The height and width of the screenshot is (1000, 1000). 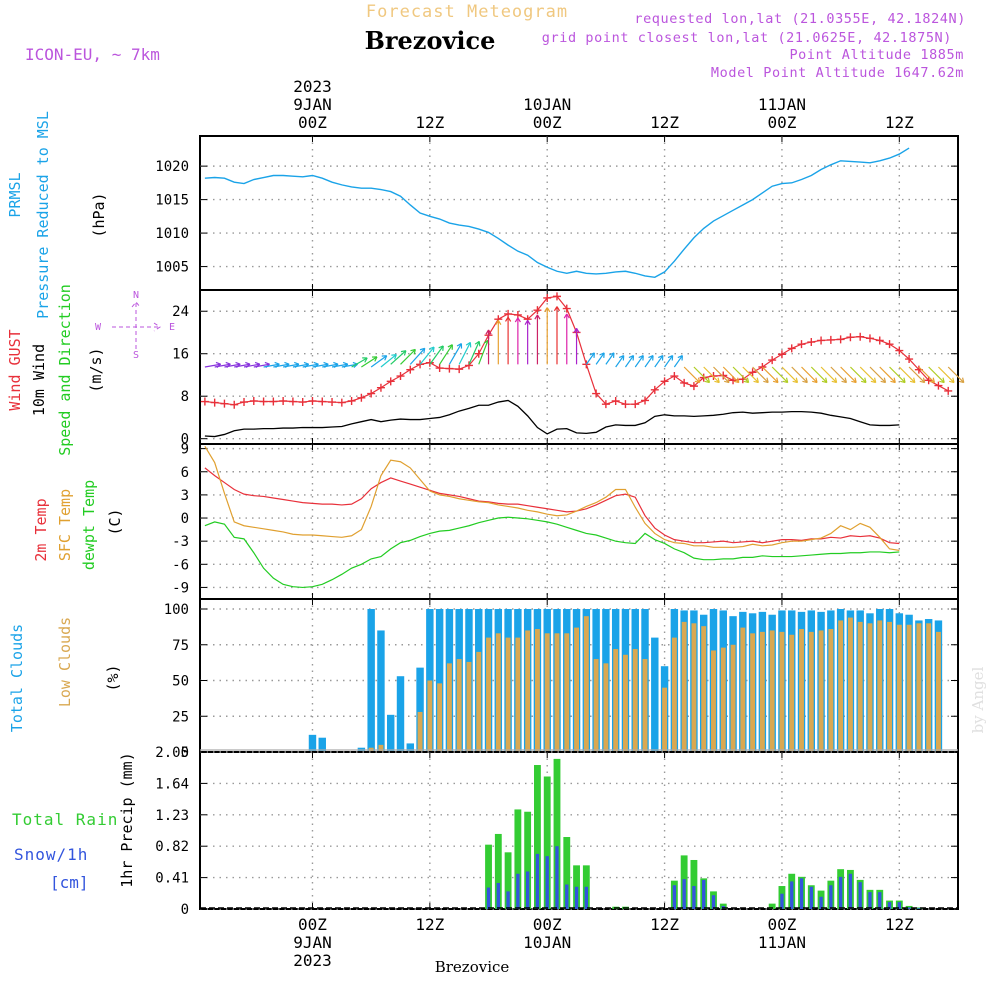 I want to click on y-axis-label-wind: Speed and Direction, so click(x=65, y=370).